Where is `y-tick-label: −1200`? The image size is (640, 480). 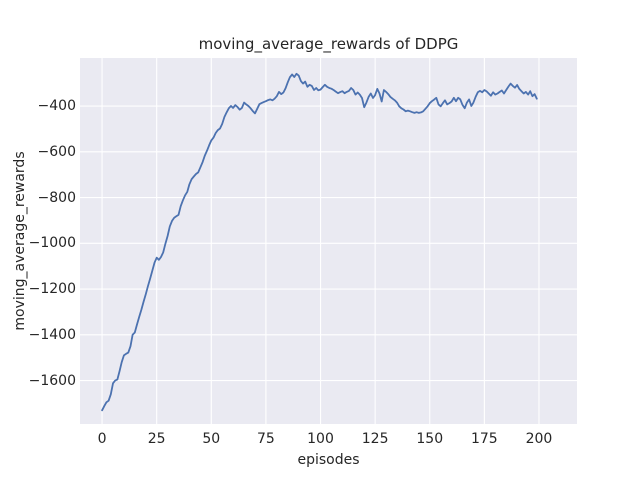 y-tick-label: −1200 is located at coordinates (52, 289).